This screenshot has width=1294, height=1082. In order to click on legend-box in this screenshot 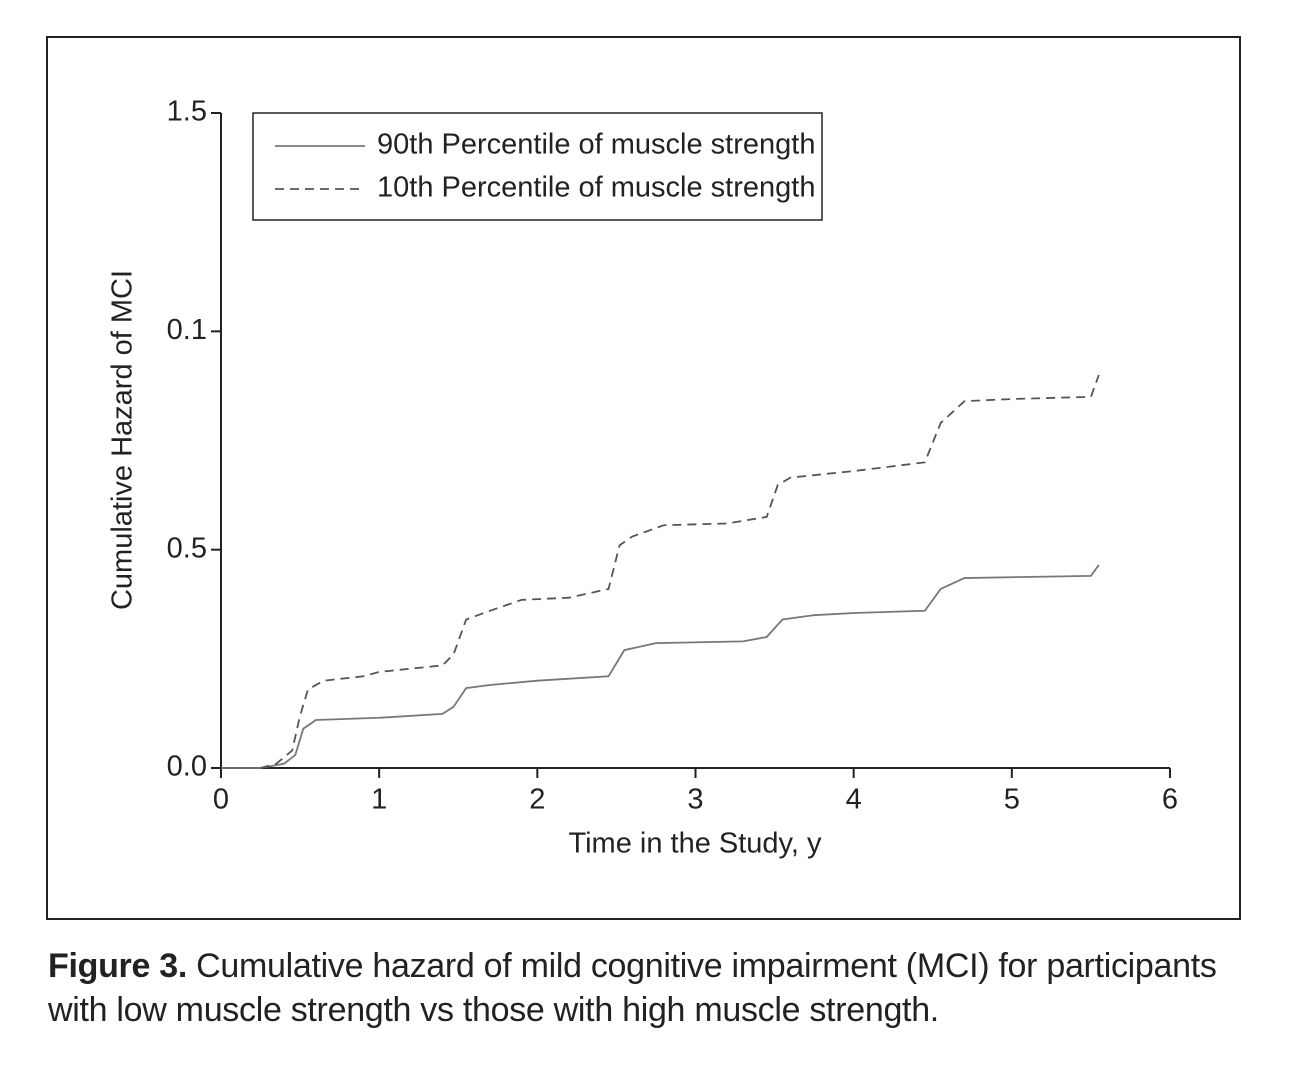, I will do `click(537, 166)`.